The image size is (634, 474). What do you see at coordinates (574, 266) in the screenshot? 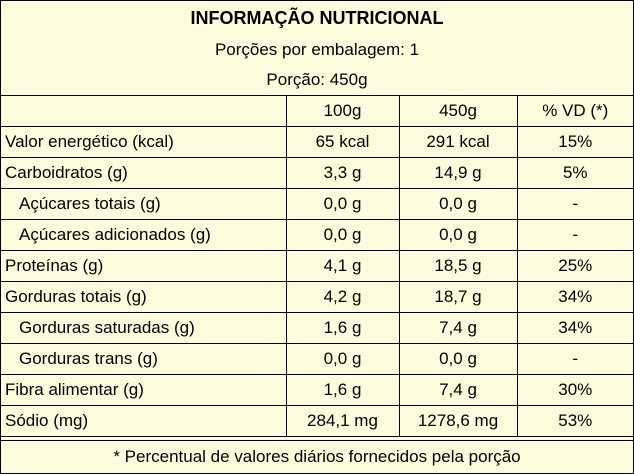
I see `value-vd: 25%` at bounding box center [574, 266].